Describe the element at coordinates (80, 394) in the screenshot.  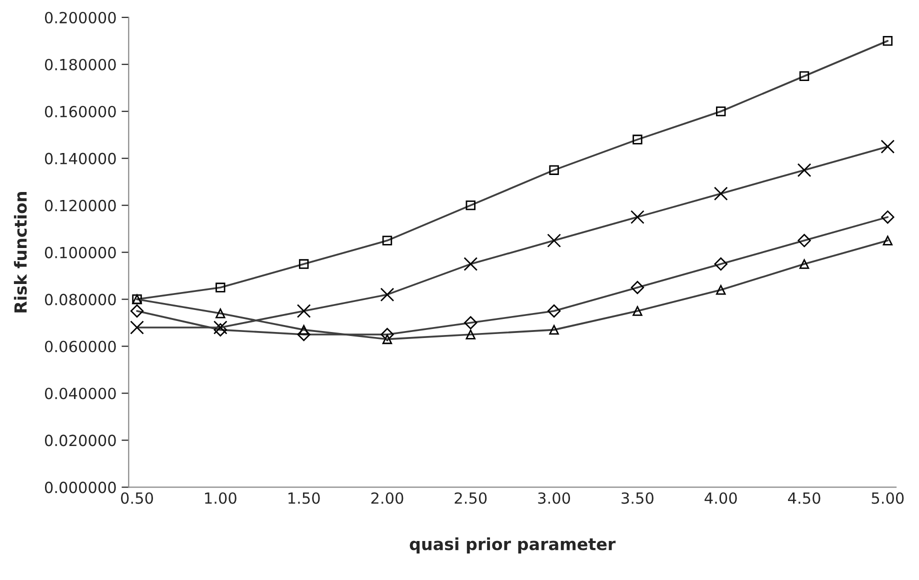
I see `y-tick-label: 0.040000` at that location.